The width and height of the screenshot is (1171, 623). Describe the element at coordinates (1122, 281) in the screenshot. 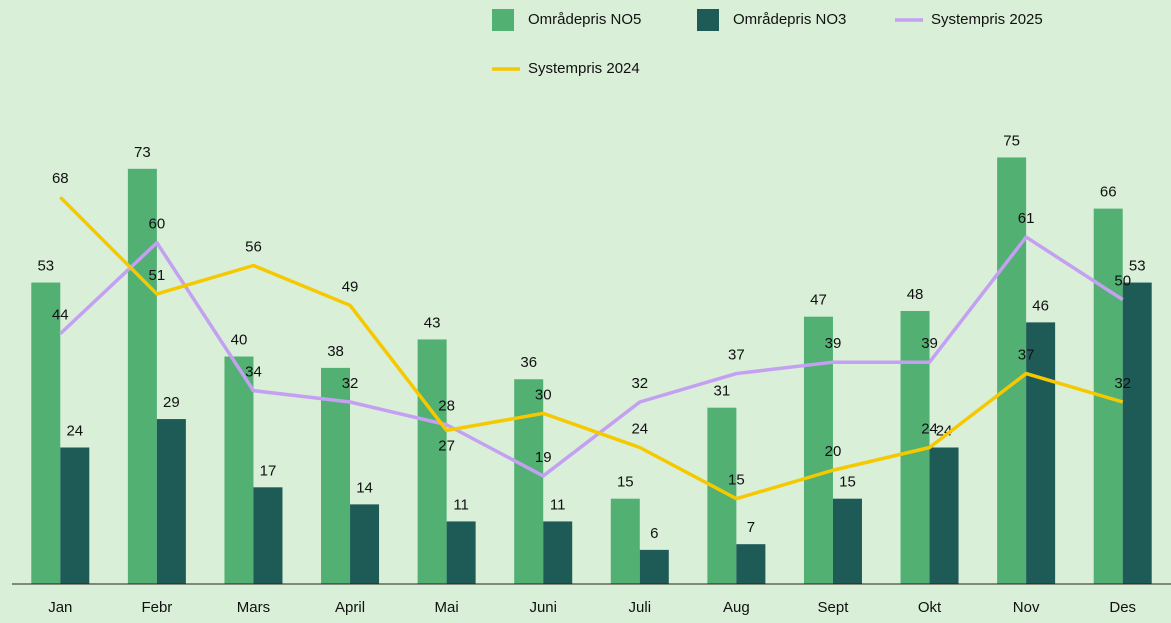

I see `data-label: 50` at that location.